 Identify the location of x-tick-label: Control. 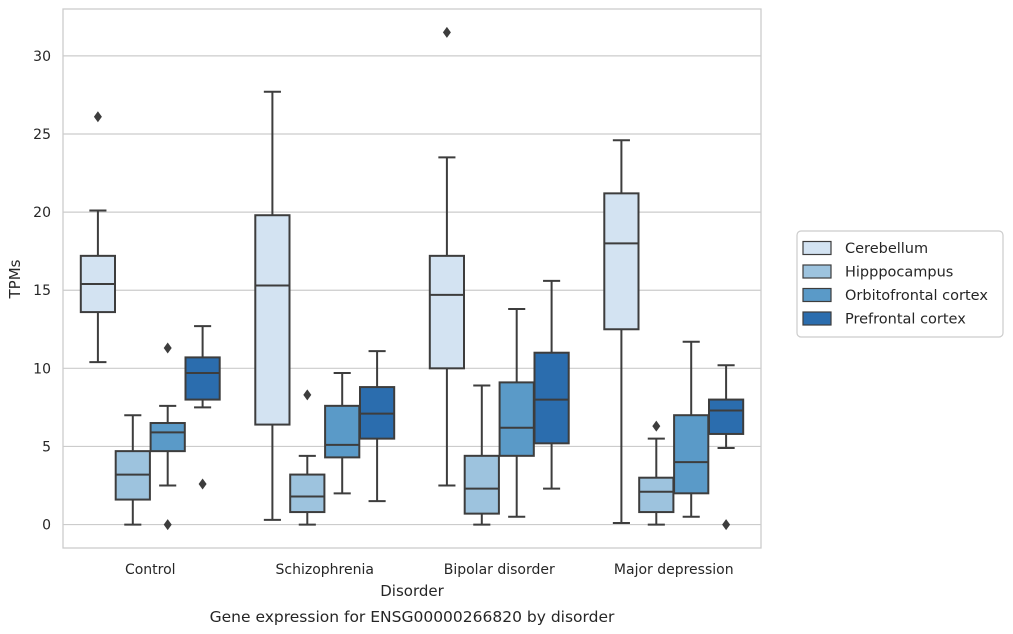
(150, 570).